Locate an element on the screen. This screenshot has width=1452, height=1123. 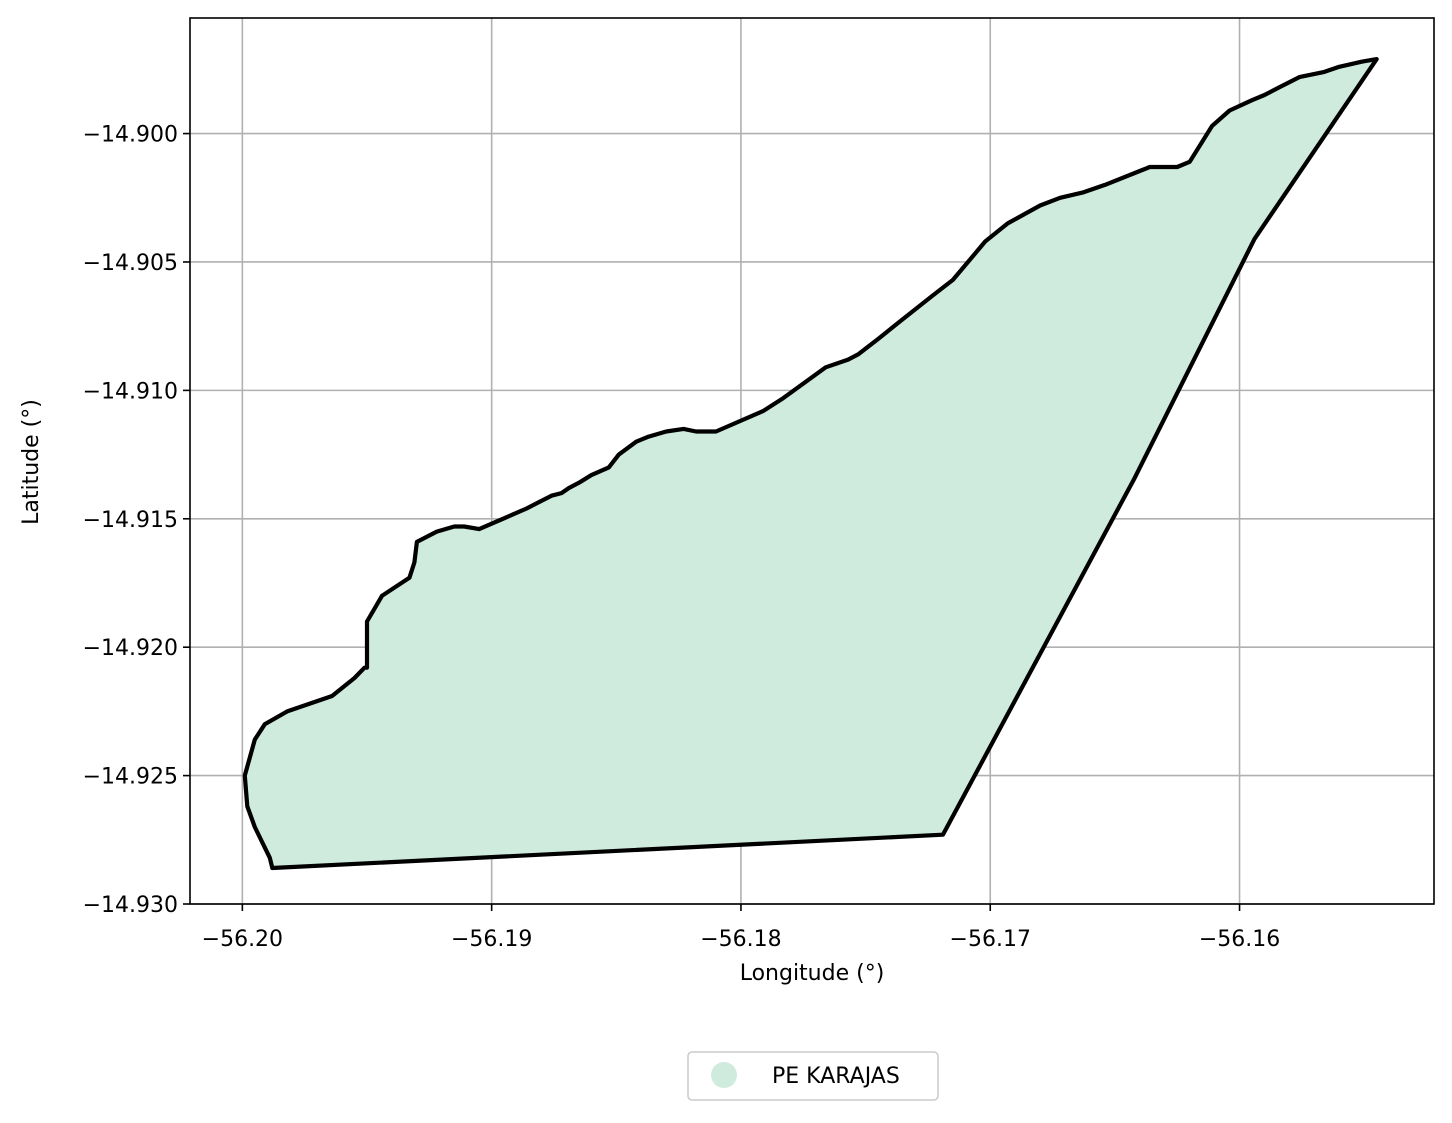
x-tick-label: −56.19 is located at coordinates (491, 939).